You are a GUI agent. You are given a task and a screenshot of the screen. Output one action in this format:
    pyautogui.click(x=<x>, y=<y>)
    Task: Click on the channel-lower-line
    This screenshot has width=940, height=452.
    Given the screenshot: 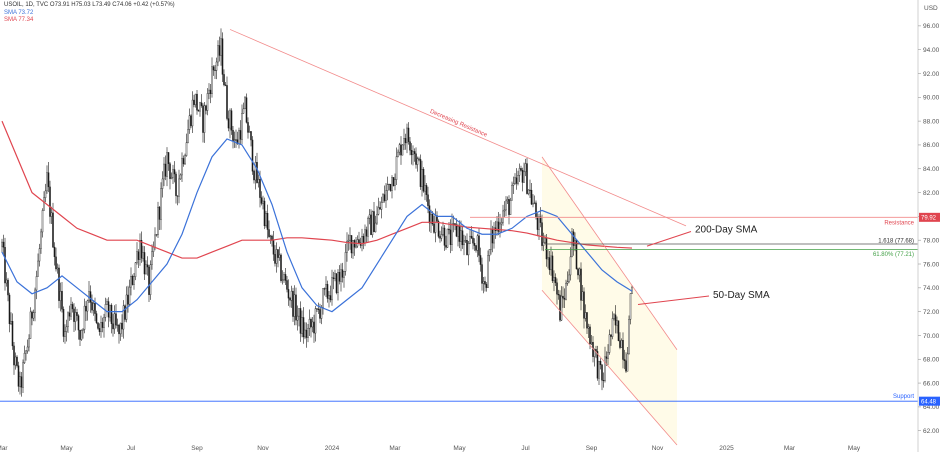 What is the action you would take?
    pyautogui.click(x=609, y=367)
    